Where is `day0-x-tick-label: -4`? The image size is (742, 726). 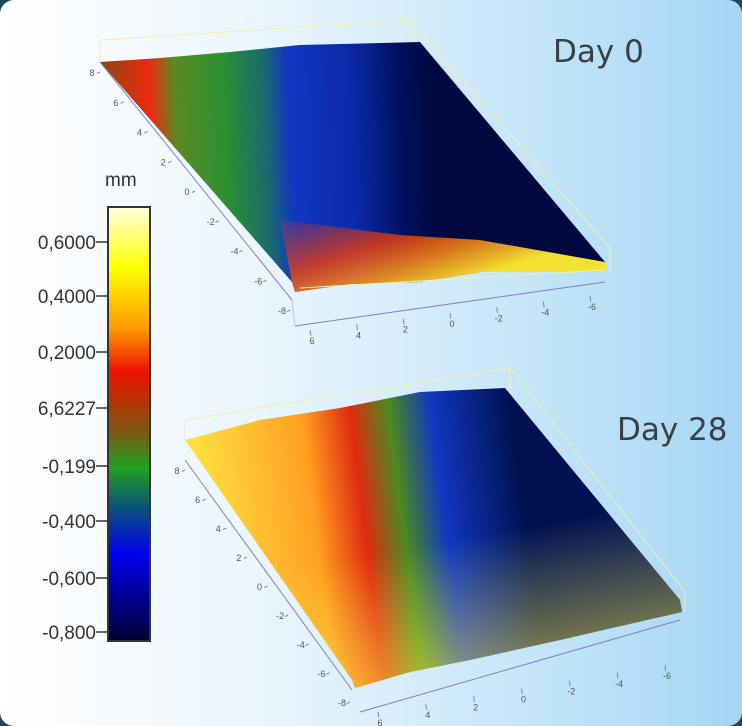 day0-x-tick-label: -4 is located at coordinates (545, 313).